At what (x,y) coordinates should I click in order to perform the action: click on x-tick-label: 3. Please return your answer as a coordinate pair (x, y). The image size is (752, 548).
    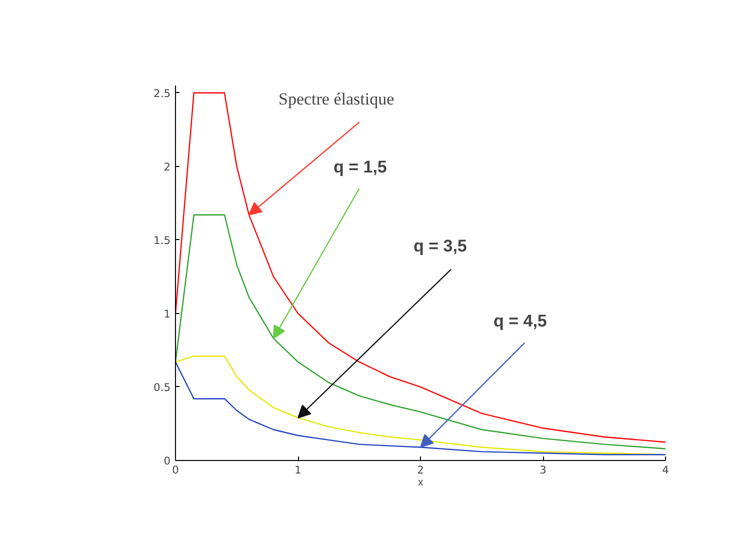
    Looking at the image, I should click on (543, 470).